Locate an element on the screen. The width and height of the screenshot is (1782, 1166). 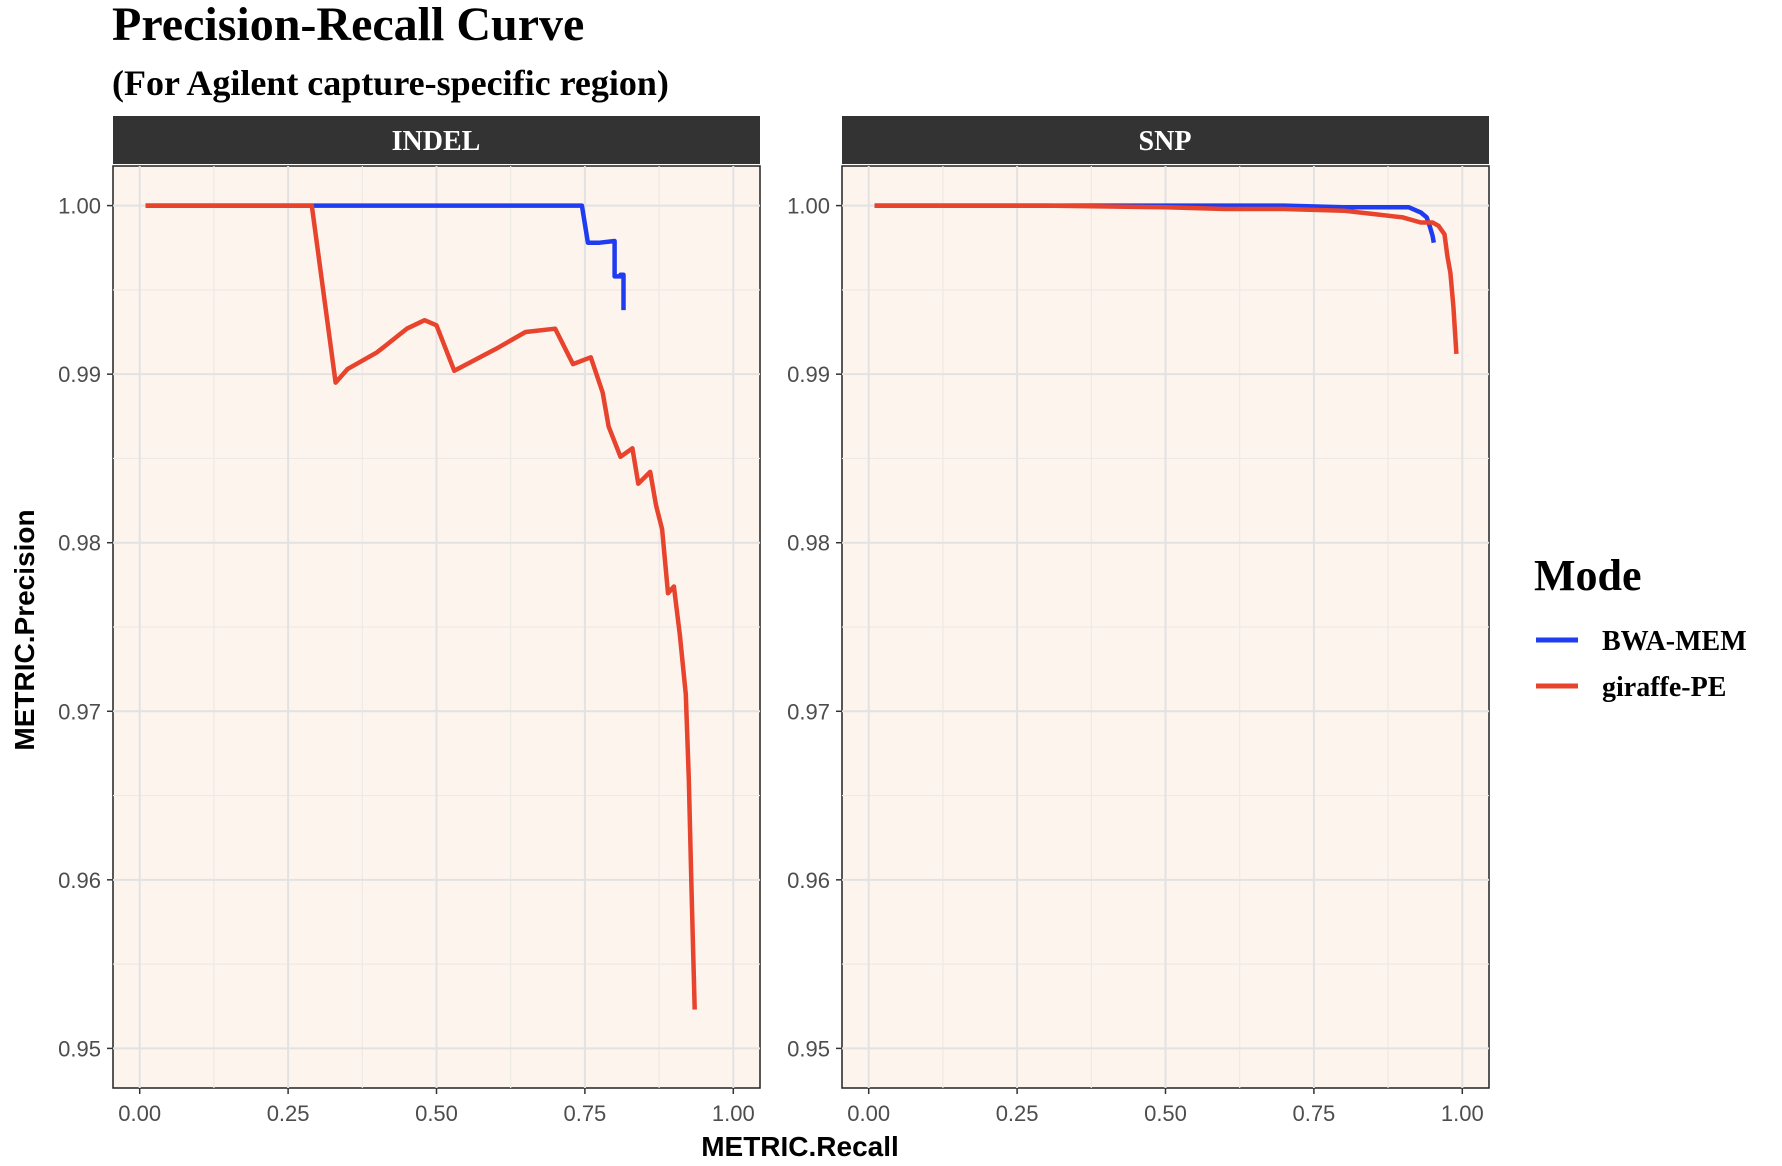
y-tick-labels-snp: 0.95 0.96 0.97 0.98 0.99 1.00 is located at coordinates (814, 627).